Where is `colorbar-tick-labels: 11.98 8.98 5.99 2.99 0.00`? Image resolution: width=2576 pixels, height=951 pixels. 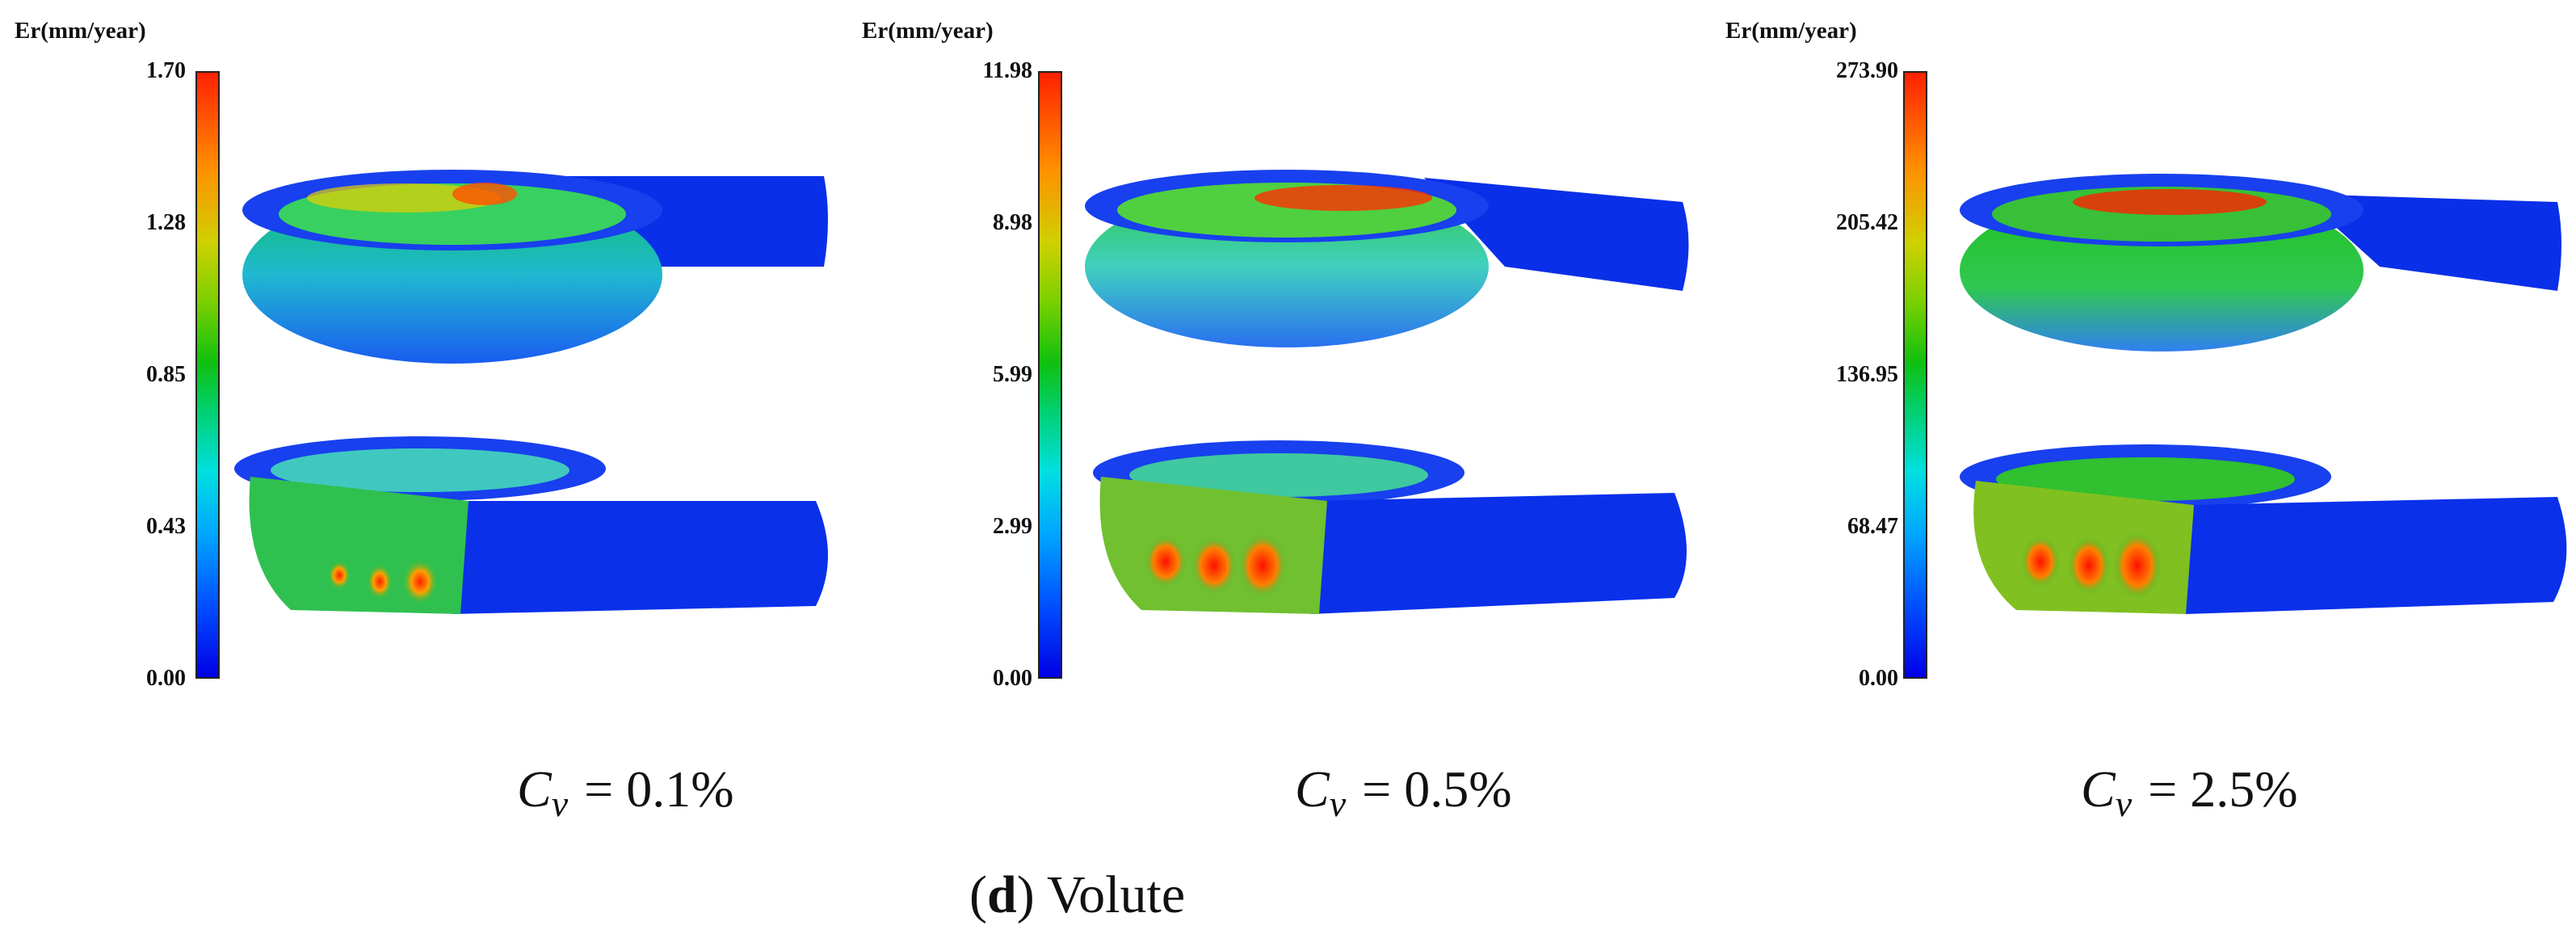
colorbar-tick-labels: 11.98 8.98 5.99 2.99 0.00 is located at coordinates (946, 375).